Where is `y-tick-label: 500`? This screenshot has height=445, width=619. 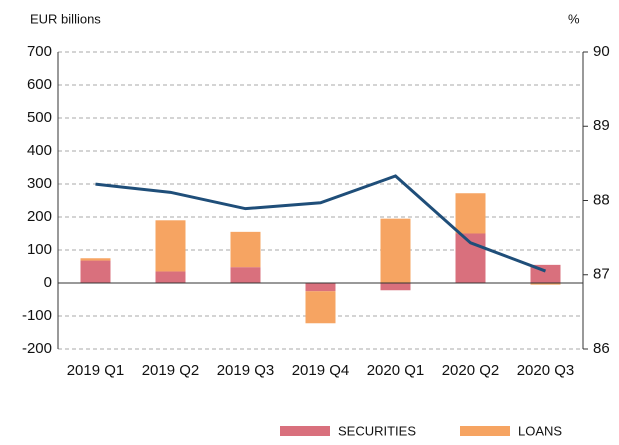 y-tick-label: 500 is located at coordinates (39, 117).